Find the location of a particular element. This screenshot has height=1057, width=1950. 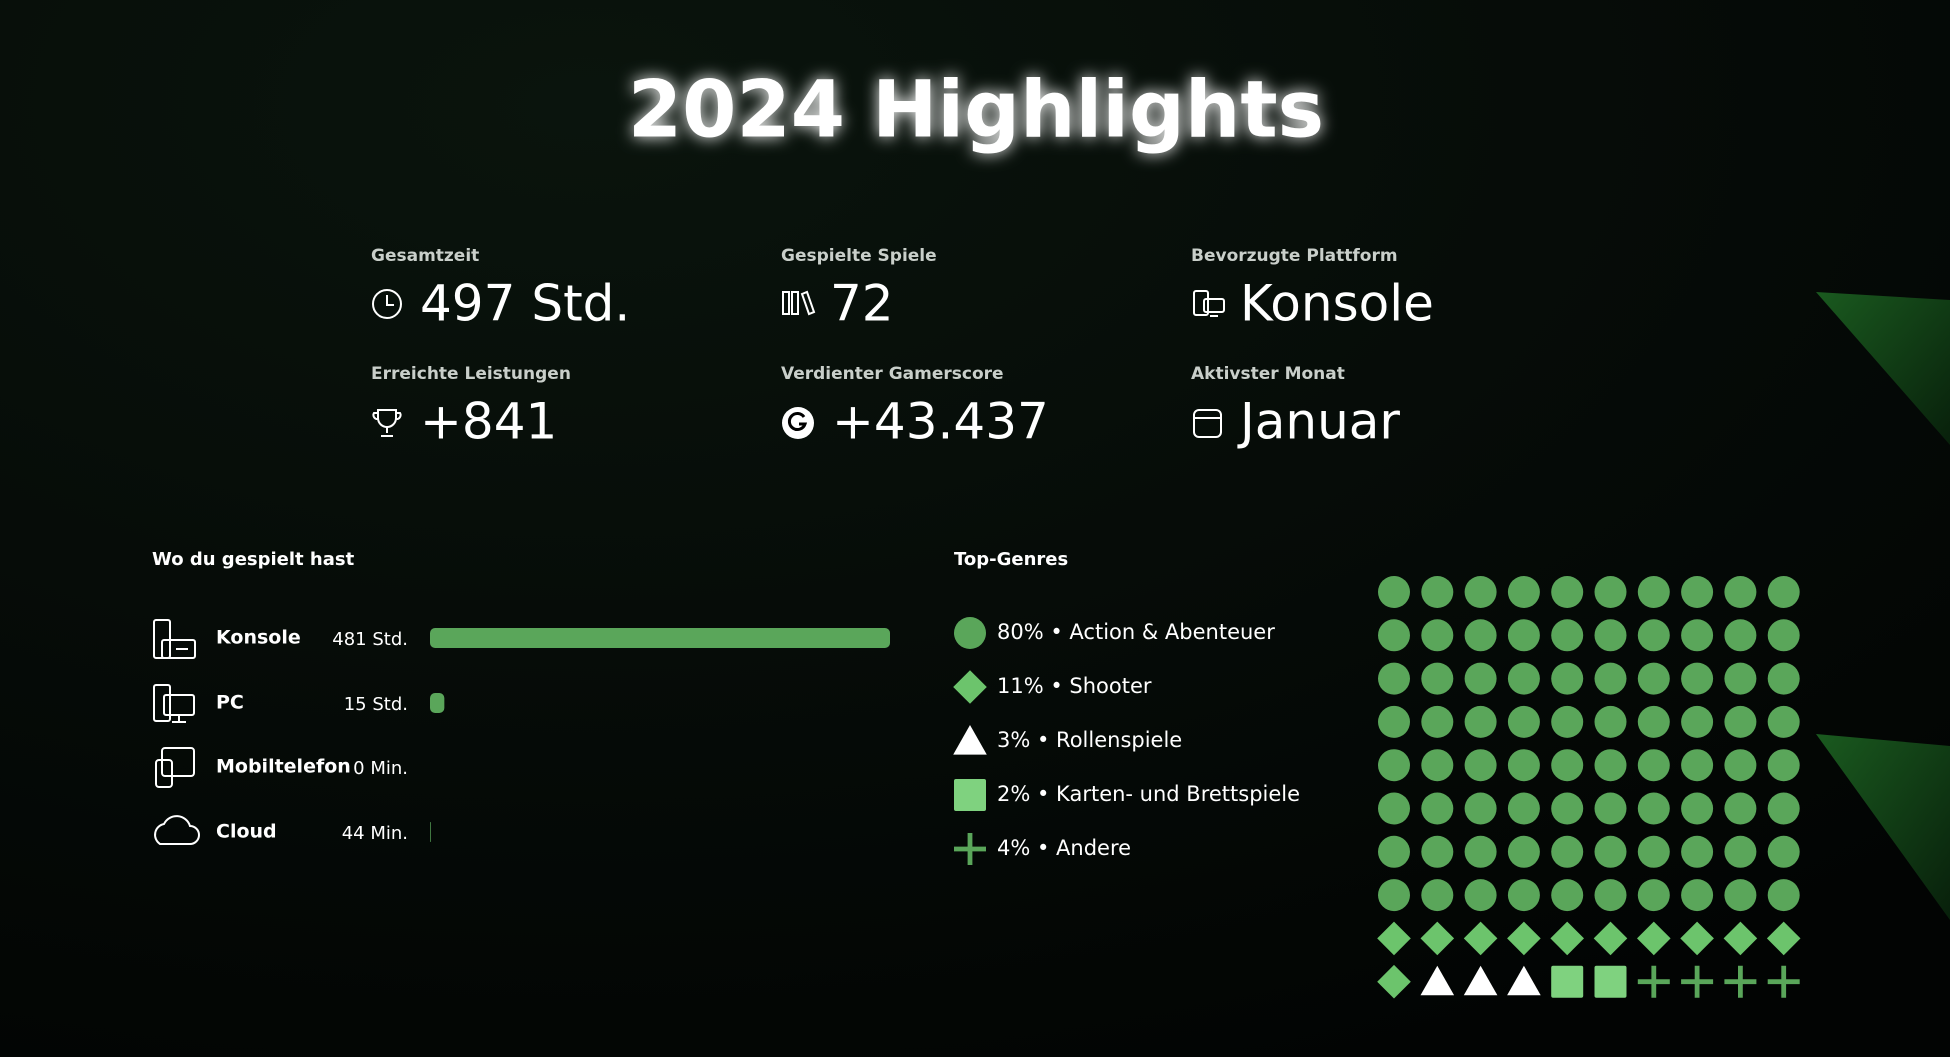

page-title: 2024 Highlights is located at coordinates (976, 110).